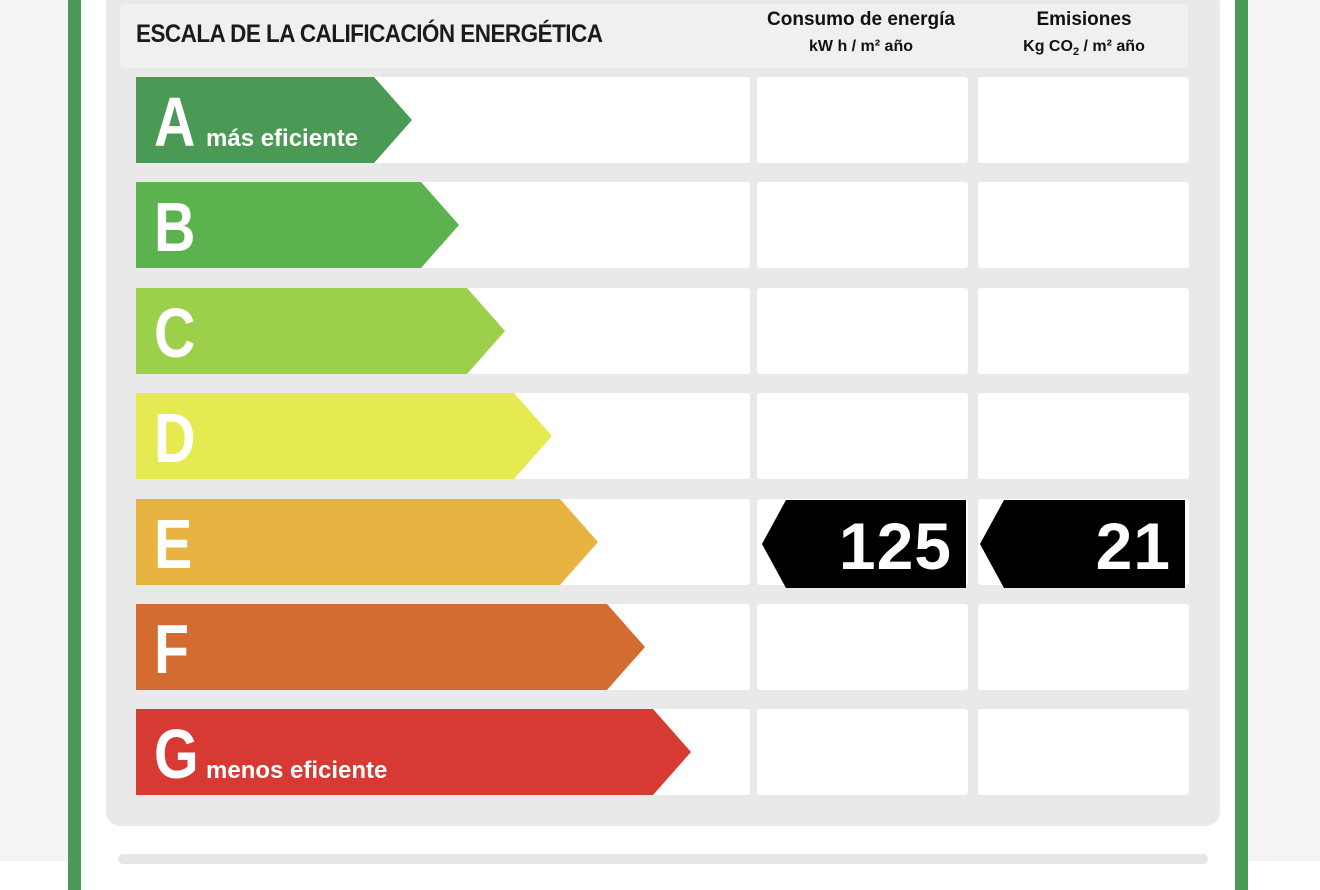 Image resolution: width=1320 pixels, height=890 pixels. I want to click on emisiones-cell-c, so click(1083, 331).